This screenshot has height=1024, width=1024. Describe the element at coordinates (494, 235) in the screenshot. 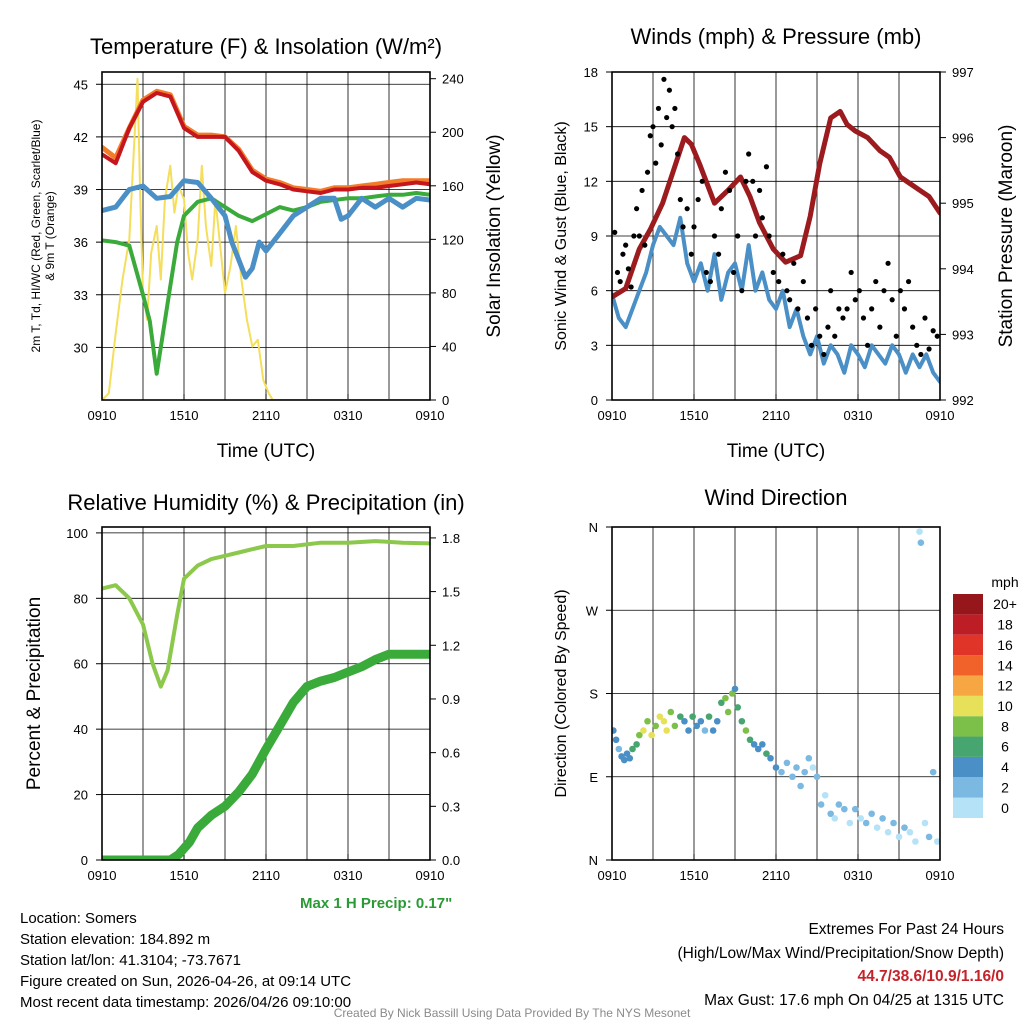

I see `y2-axis-label: Solar Insolation (Yellow)` at that location.